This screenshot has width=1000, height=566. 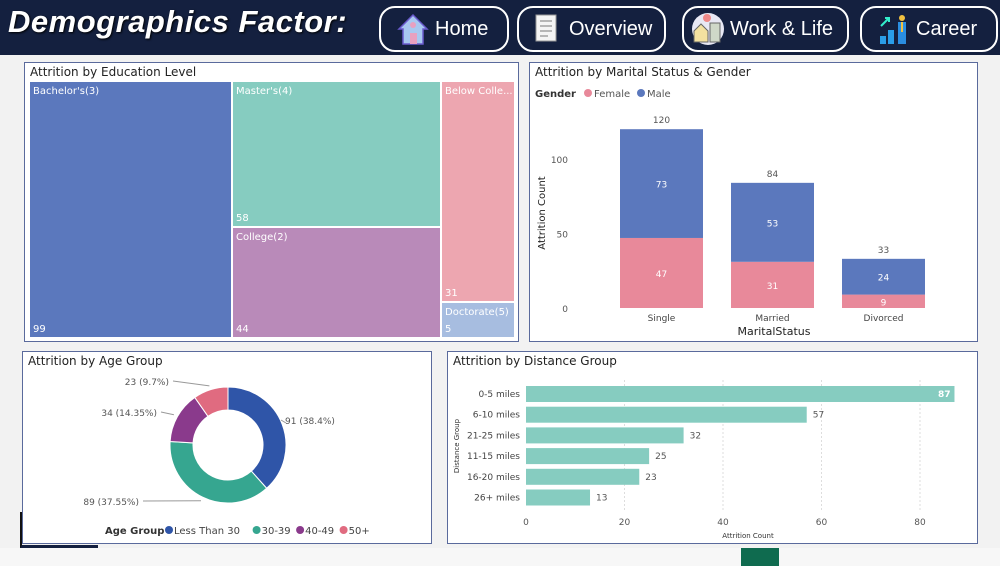 I want to click on treemap-tile: Doctorate(5) 5, so click(x=478, y=320).